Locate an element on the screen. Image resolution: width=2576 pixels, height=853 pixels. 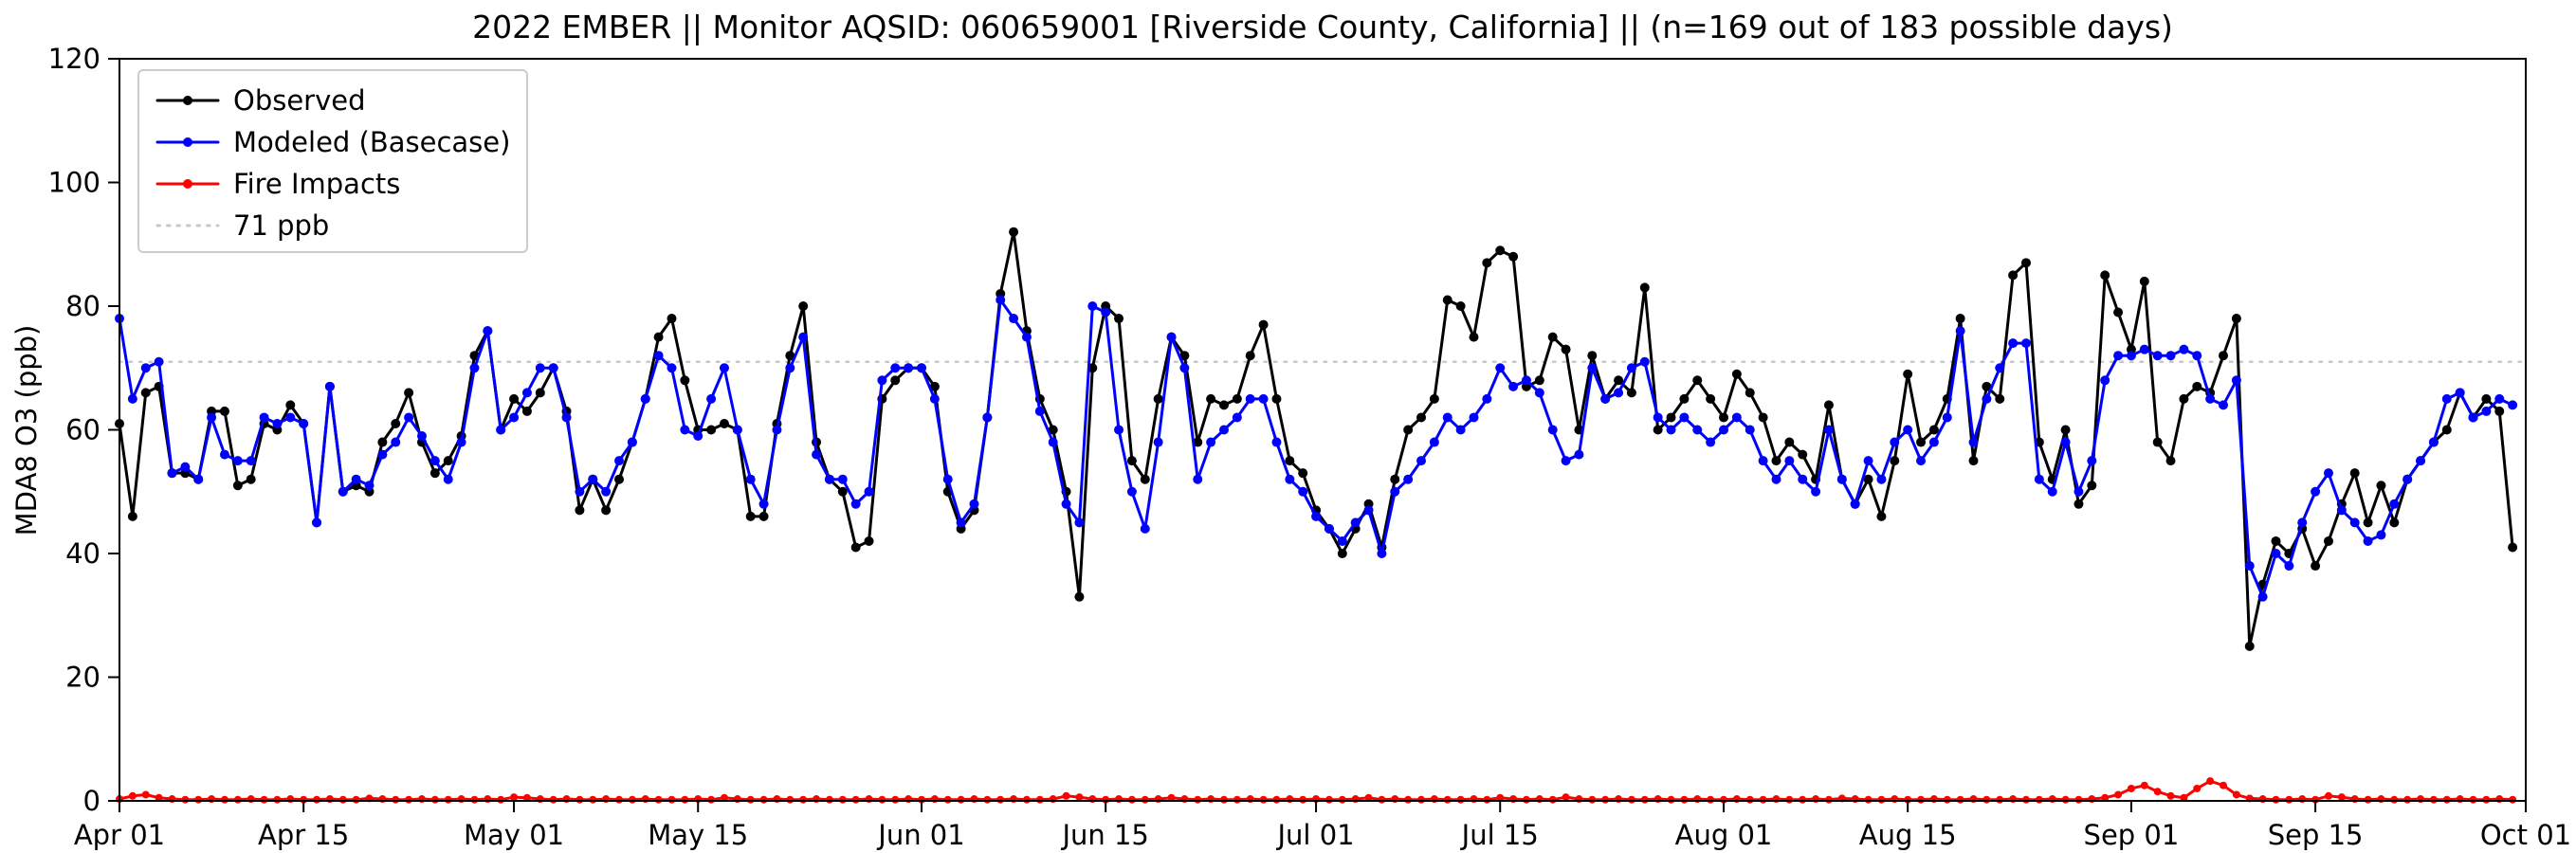
x-tick-label: May 15 is located at coordinates (698, 835).